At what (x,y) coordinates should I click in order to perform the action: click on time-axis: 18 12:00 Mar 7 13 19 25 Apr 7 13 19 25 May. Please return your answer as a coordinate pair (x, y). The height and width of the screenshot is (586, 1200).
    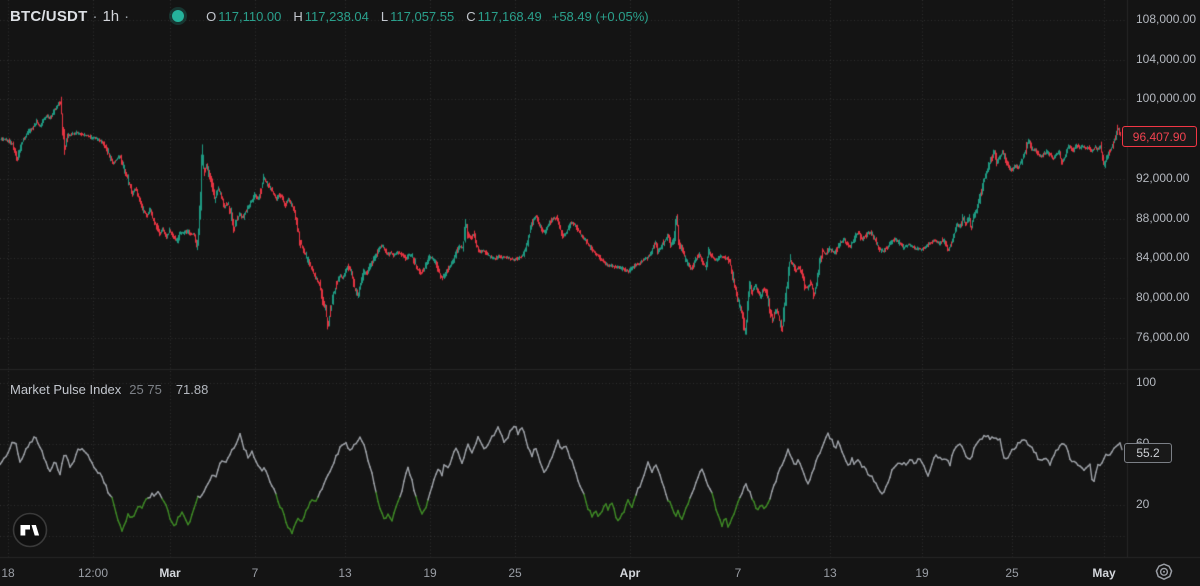
    Looking at the image, I should click on (600, 572).